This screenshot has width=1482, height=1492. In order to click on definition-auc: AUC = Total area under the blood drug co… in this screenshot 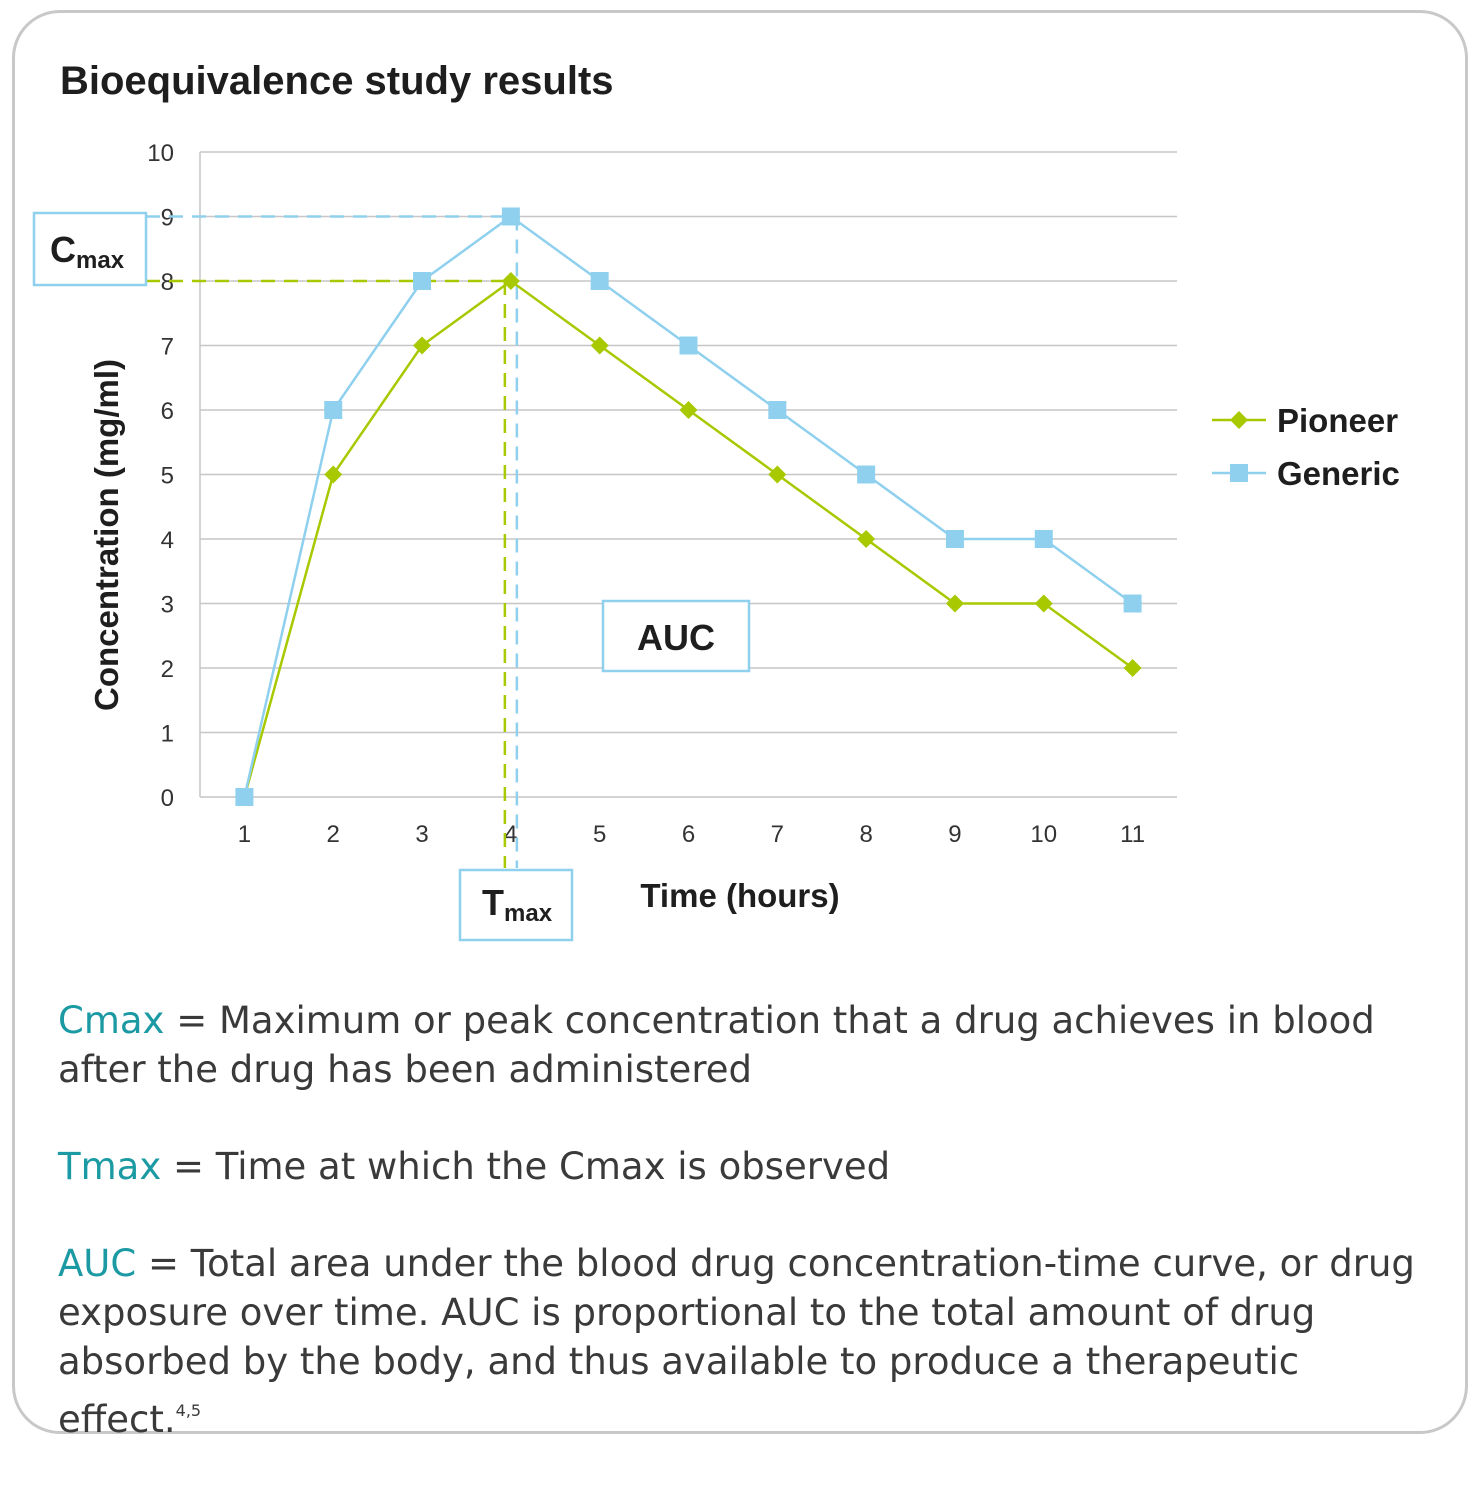, I will do `click(748, 1341)`.